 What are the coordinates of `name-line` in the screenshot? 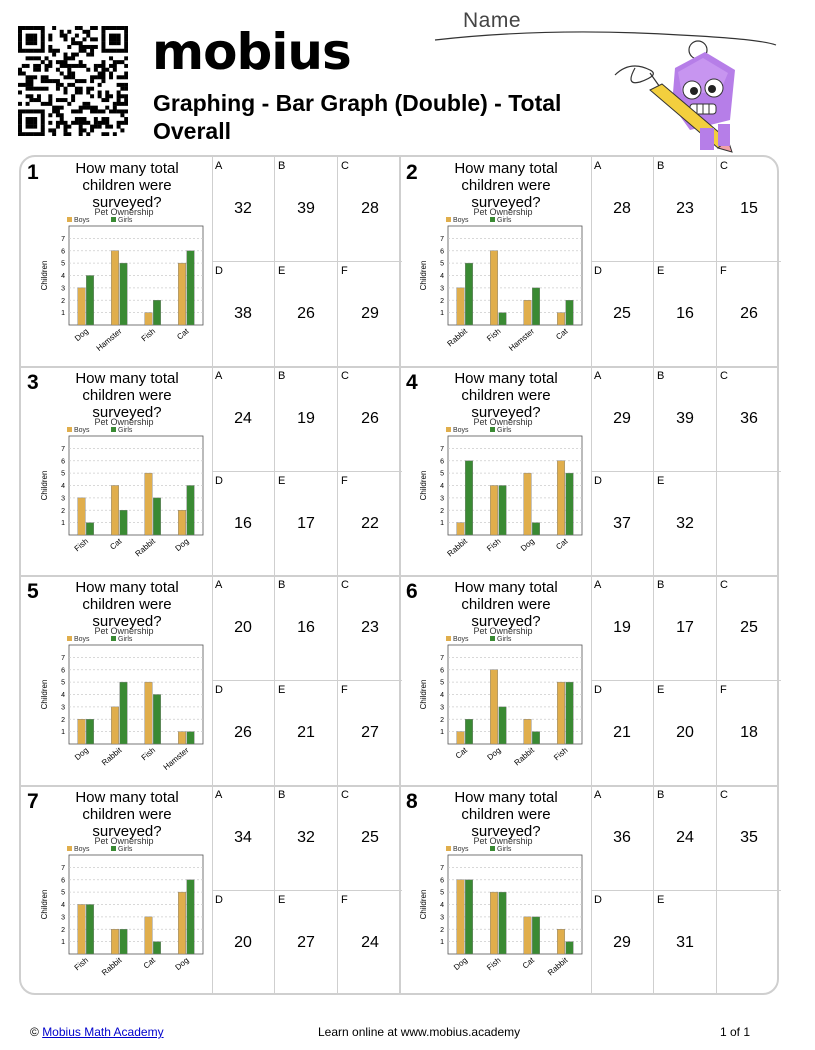 It's located at (605, 40).